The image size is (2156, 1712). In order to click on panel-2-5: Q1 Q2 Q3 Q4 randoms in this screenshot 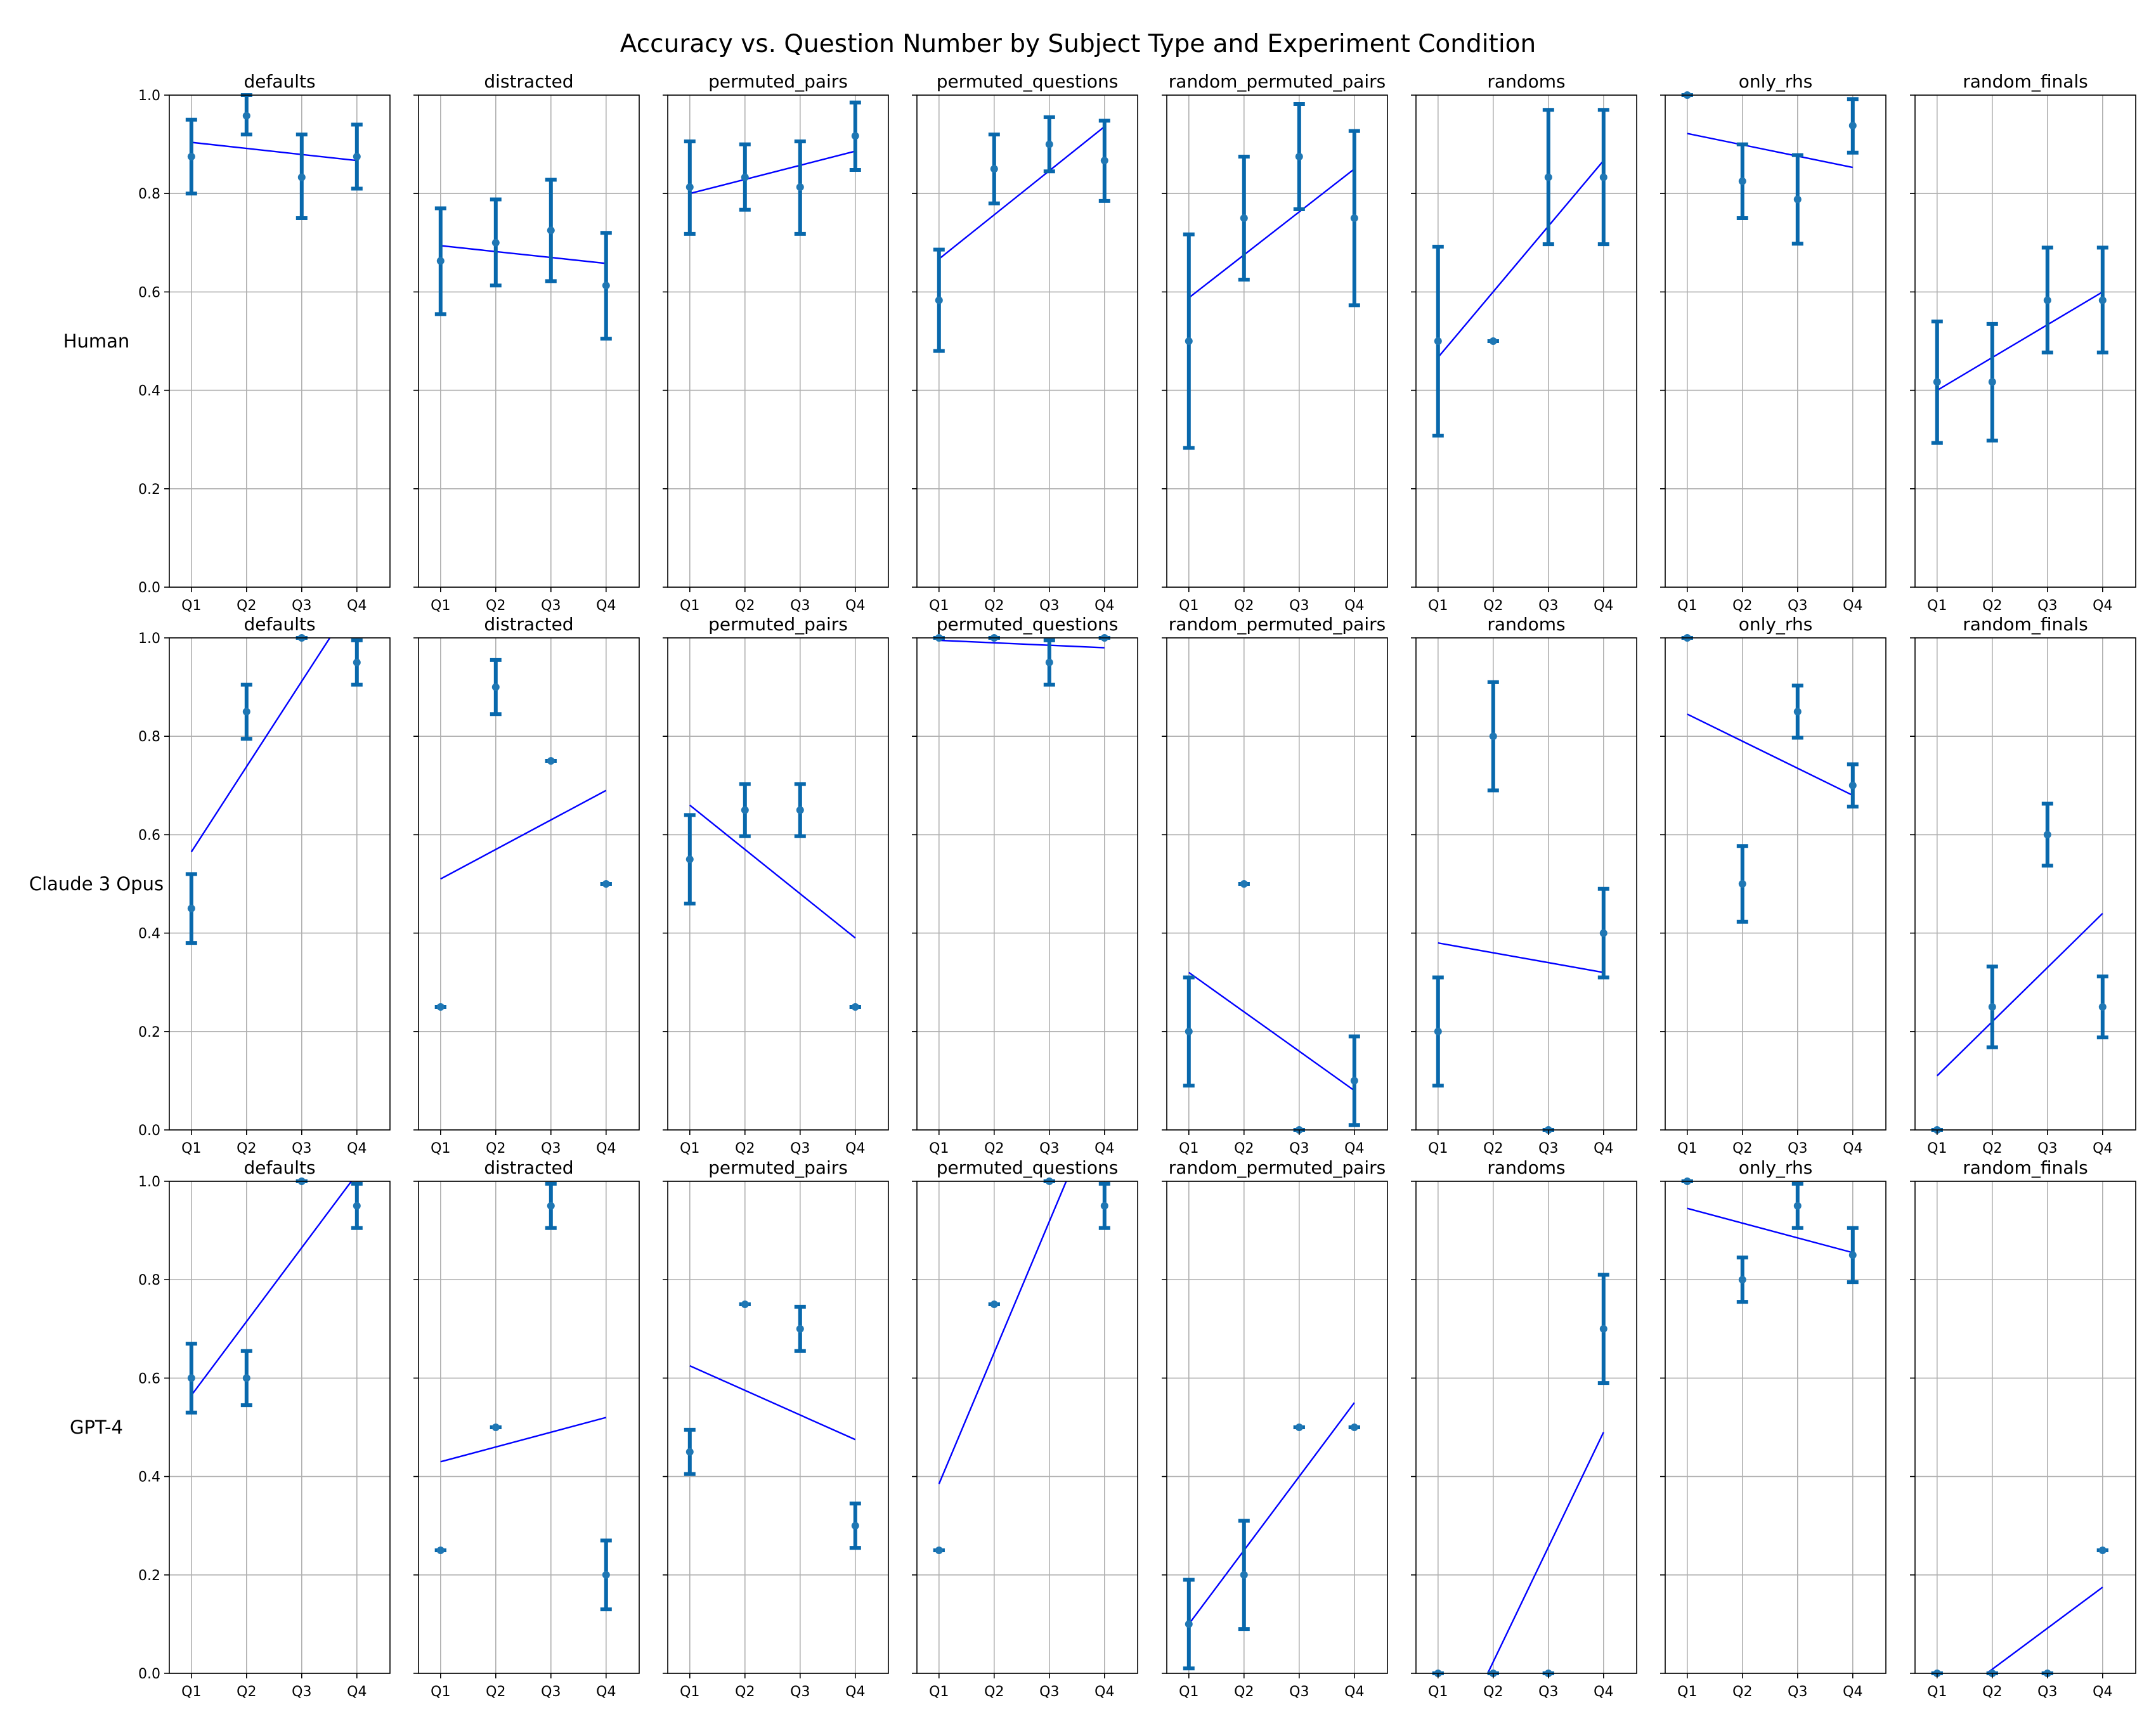, I will do `click(1524, 1429)`.